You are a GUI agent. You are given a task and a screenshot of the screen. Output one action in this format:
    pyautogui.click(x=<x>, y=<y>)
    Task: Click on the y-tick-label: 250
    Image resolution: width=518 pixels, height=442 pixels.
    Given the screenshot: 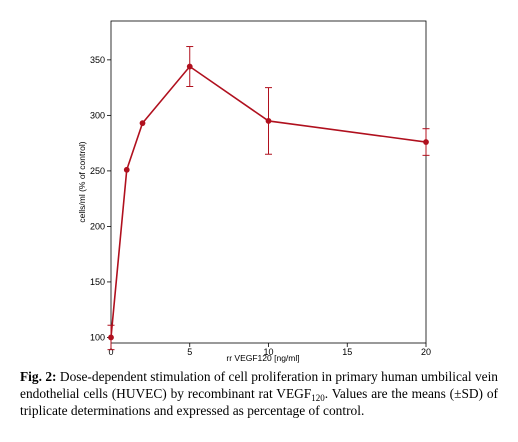 What is the action you would take?
    pyautogui.click(x=97, y=171)
    